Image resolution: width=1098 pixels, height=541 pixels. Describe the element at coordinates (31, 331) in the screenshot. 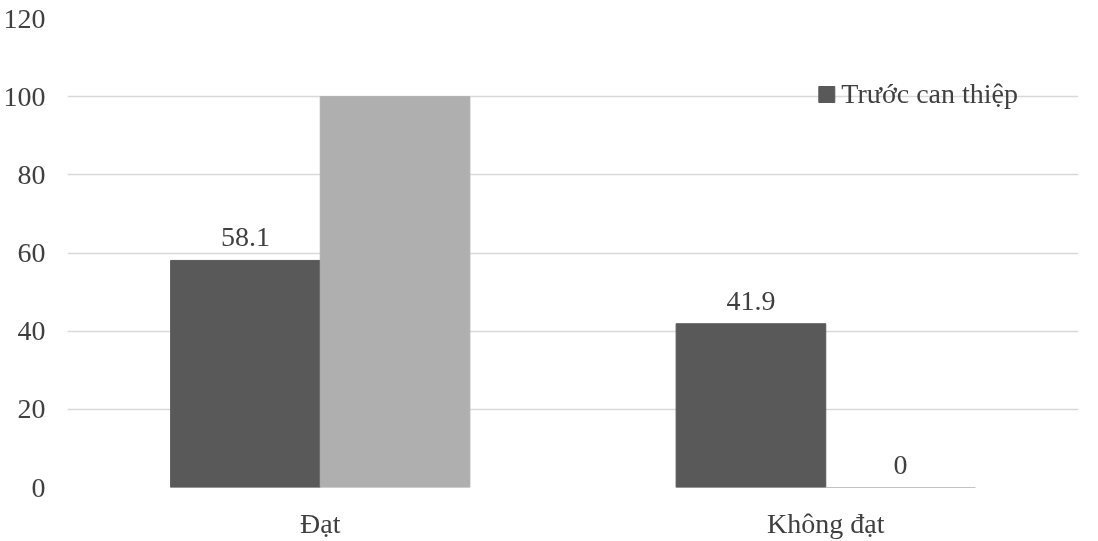

I see `y-tick-label: 40` at that location.